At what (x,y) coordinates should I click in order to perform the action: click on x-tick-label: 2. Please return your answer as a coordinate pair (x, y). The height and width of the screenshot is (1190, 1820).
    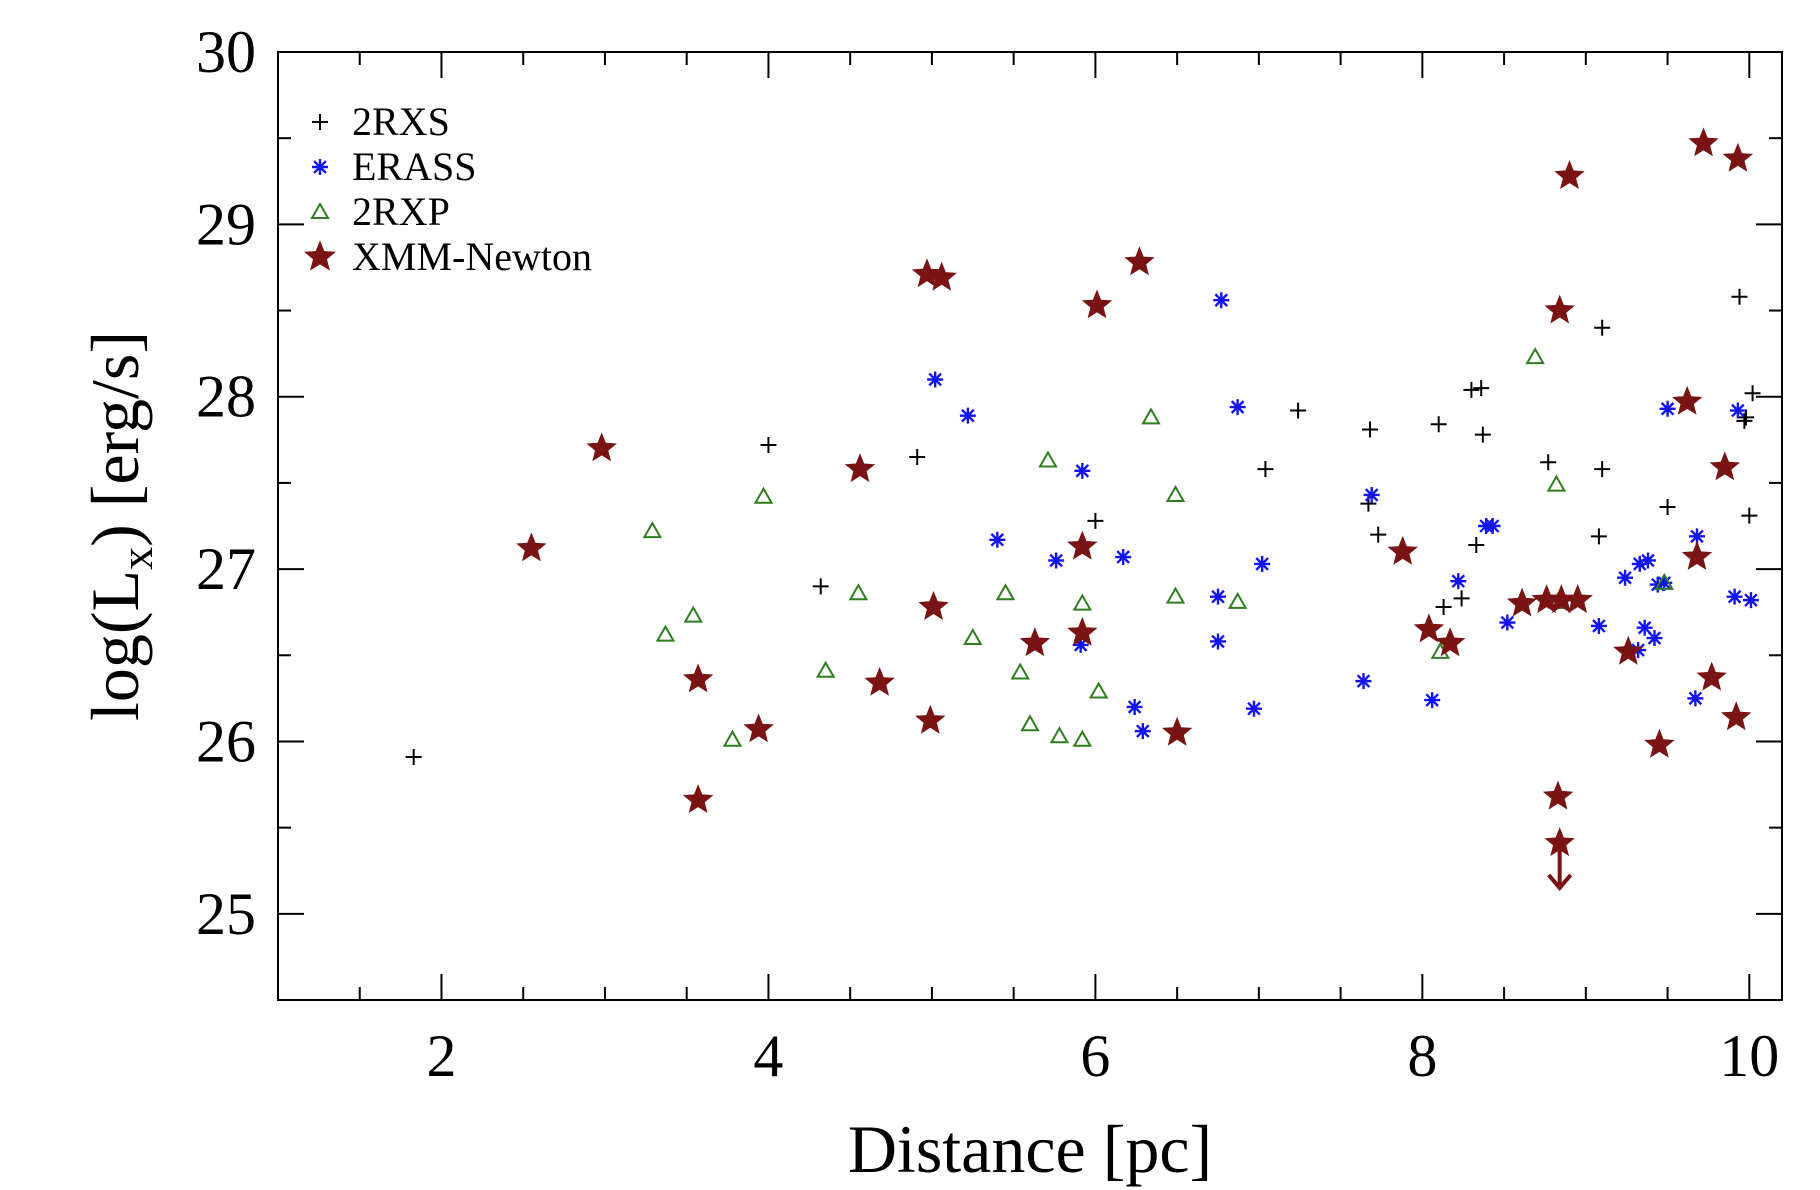
    Looking at the image, I should click on (441, 1056).